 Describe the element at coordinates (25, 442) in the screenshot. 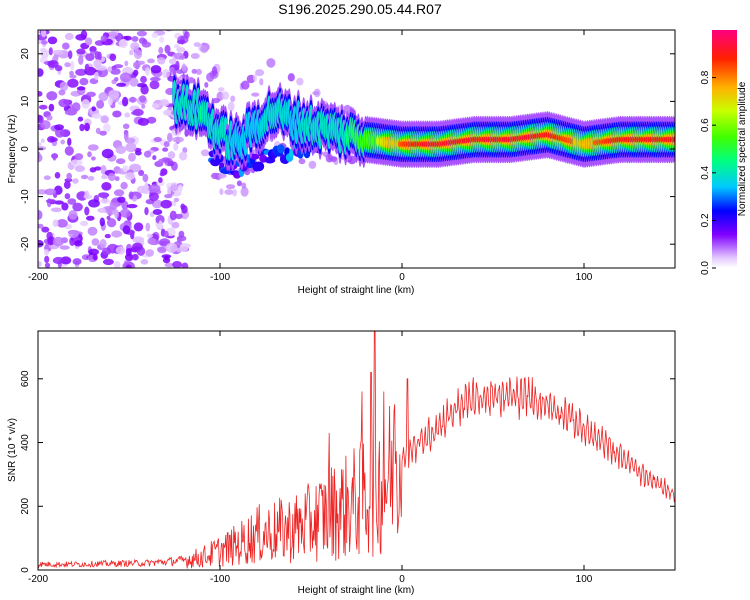

I see `y-tick-label: 400` at that location.